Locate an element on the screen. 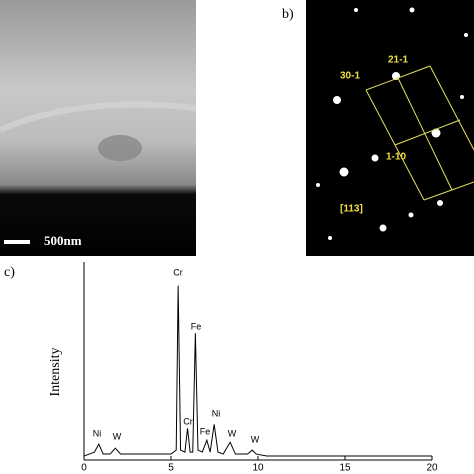 The image size is (474, 474). x-tick-label: 5 is located at coordinates (171, 468).